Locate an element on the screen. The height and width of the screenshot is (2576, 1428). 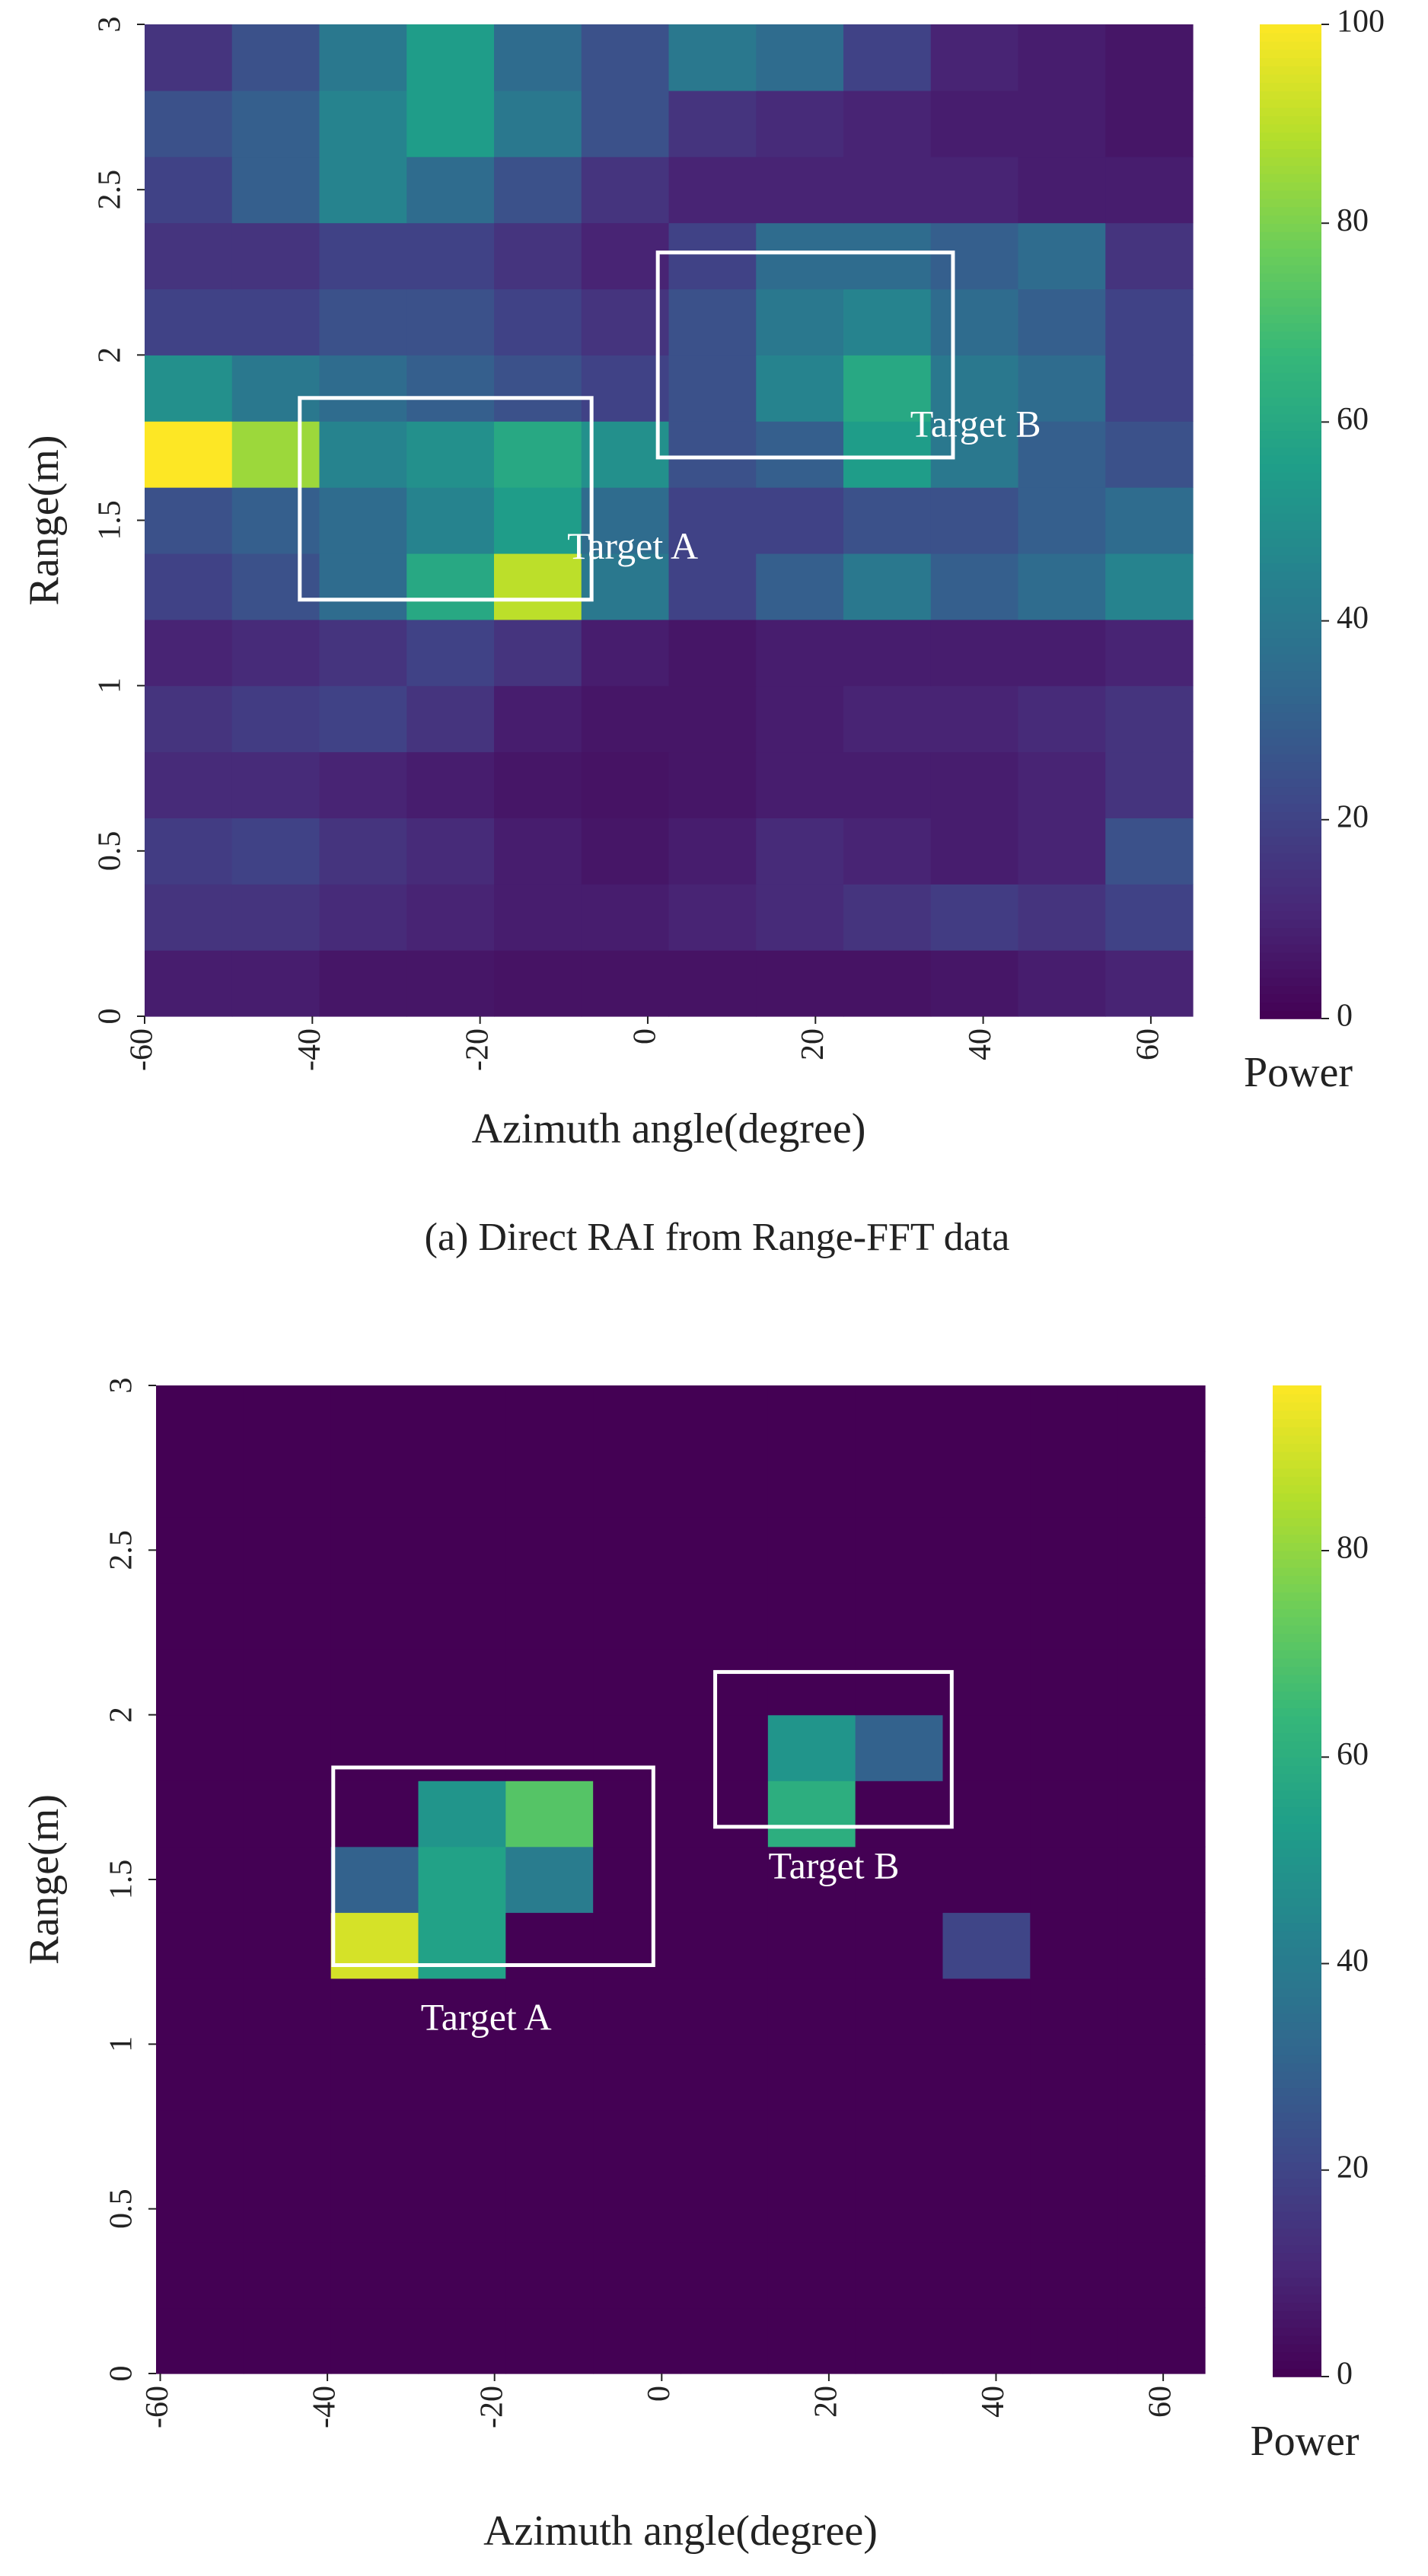
y-axis-label: Range(m) is located at coordinates (44, 520).